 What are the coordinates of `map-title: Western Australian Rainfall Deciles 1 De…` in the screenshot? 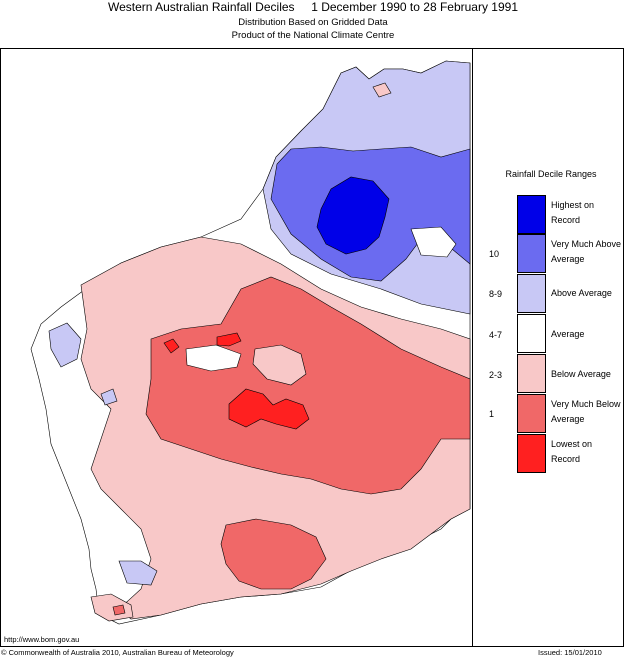 It's located at (313, 7).